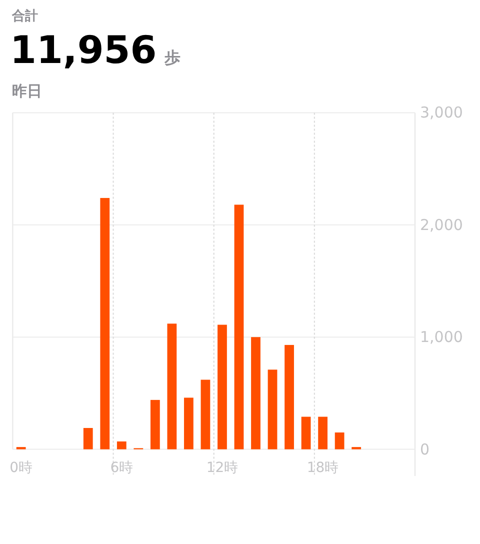  I want to click on text: 合計, so click(24, 16).